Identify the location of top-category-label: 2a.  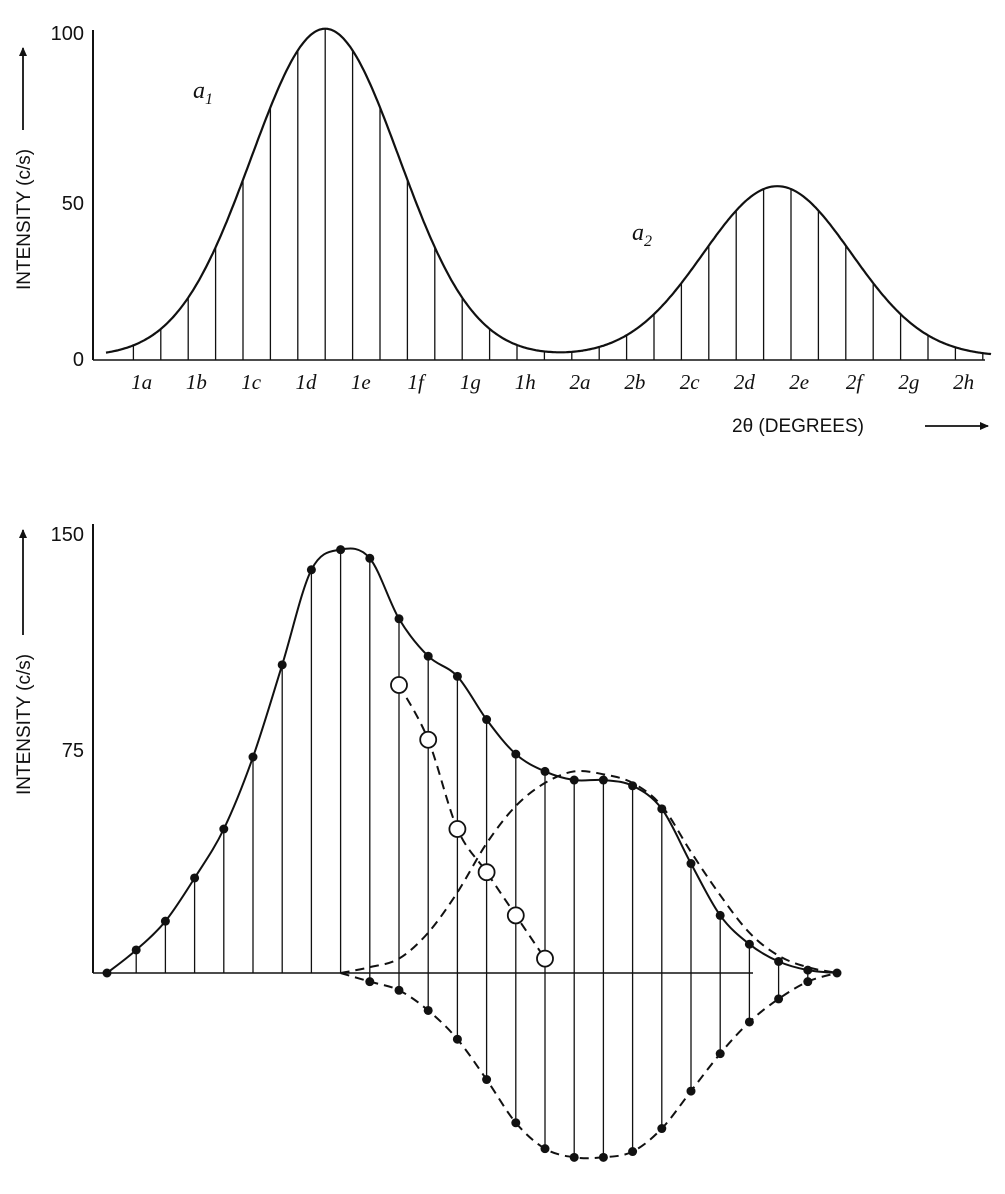
(580, 382).